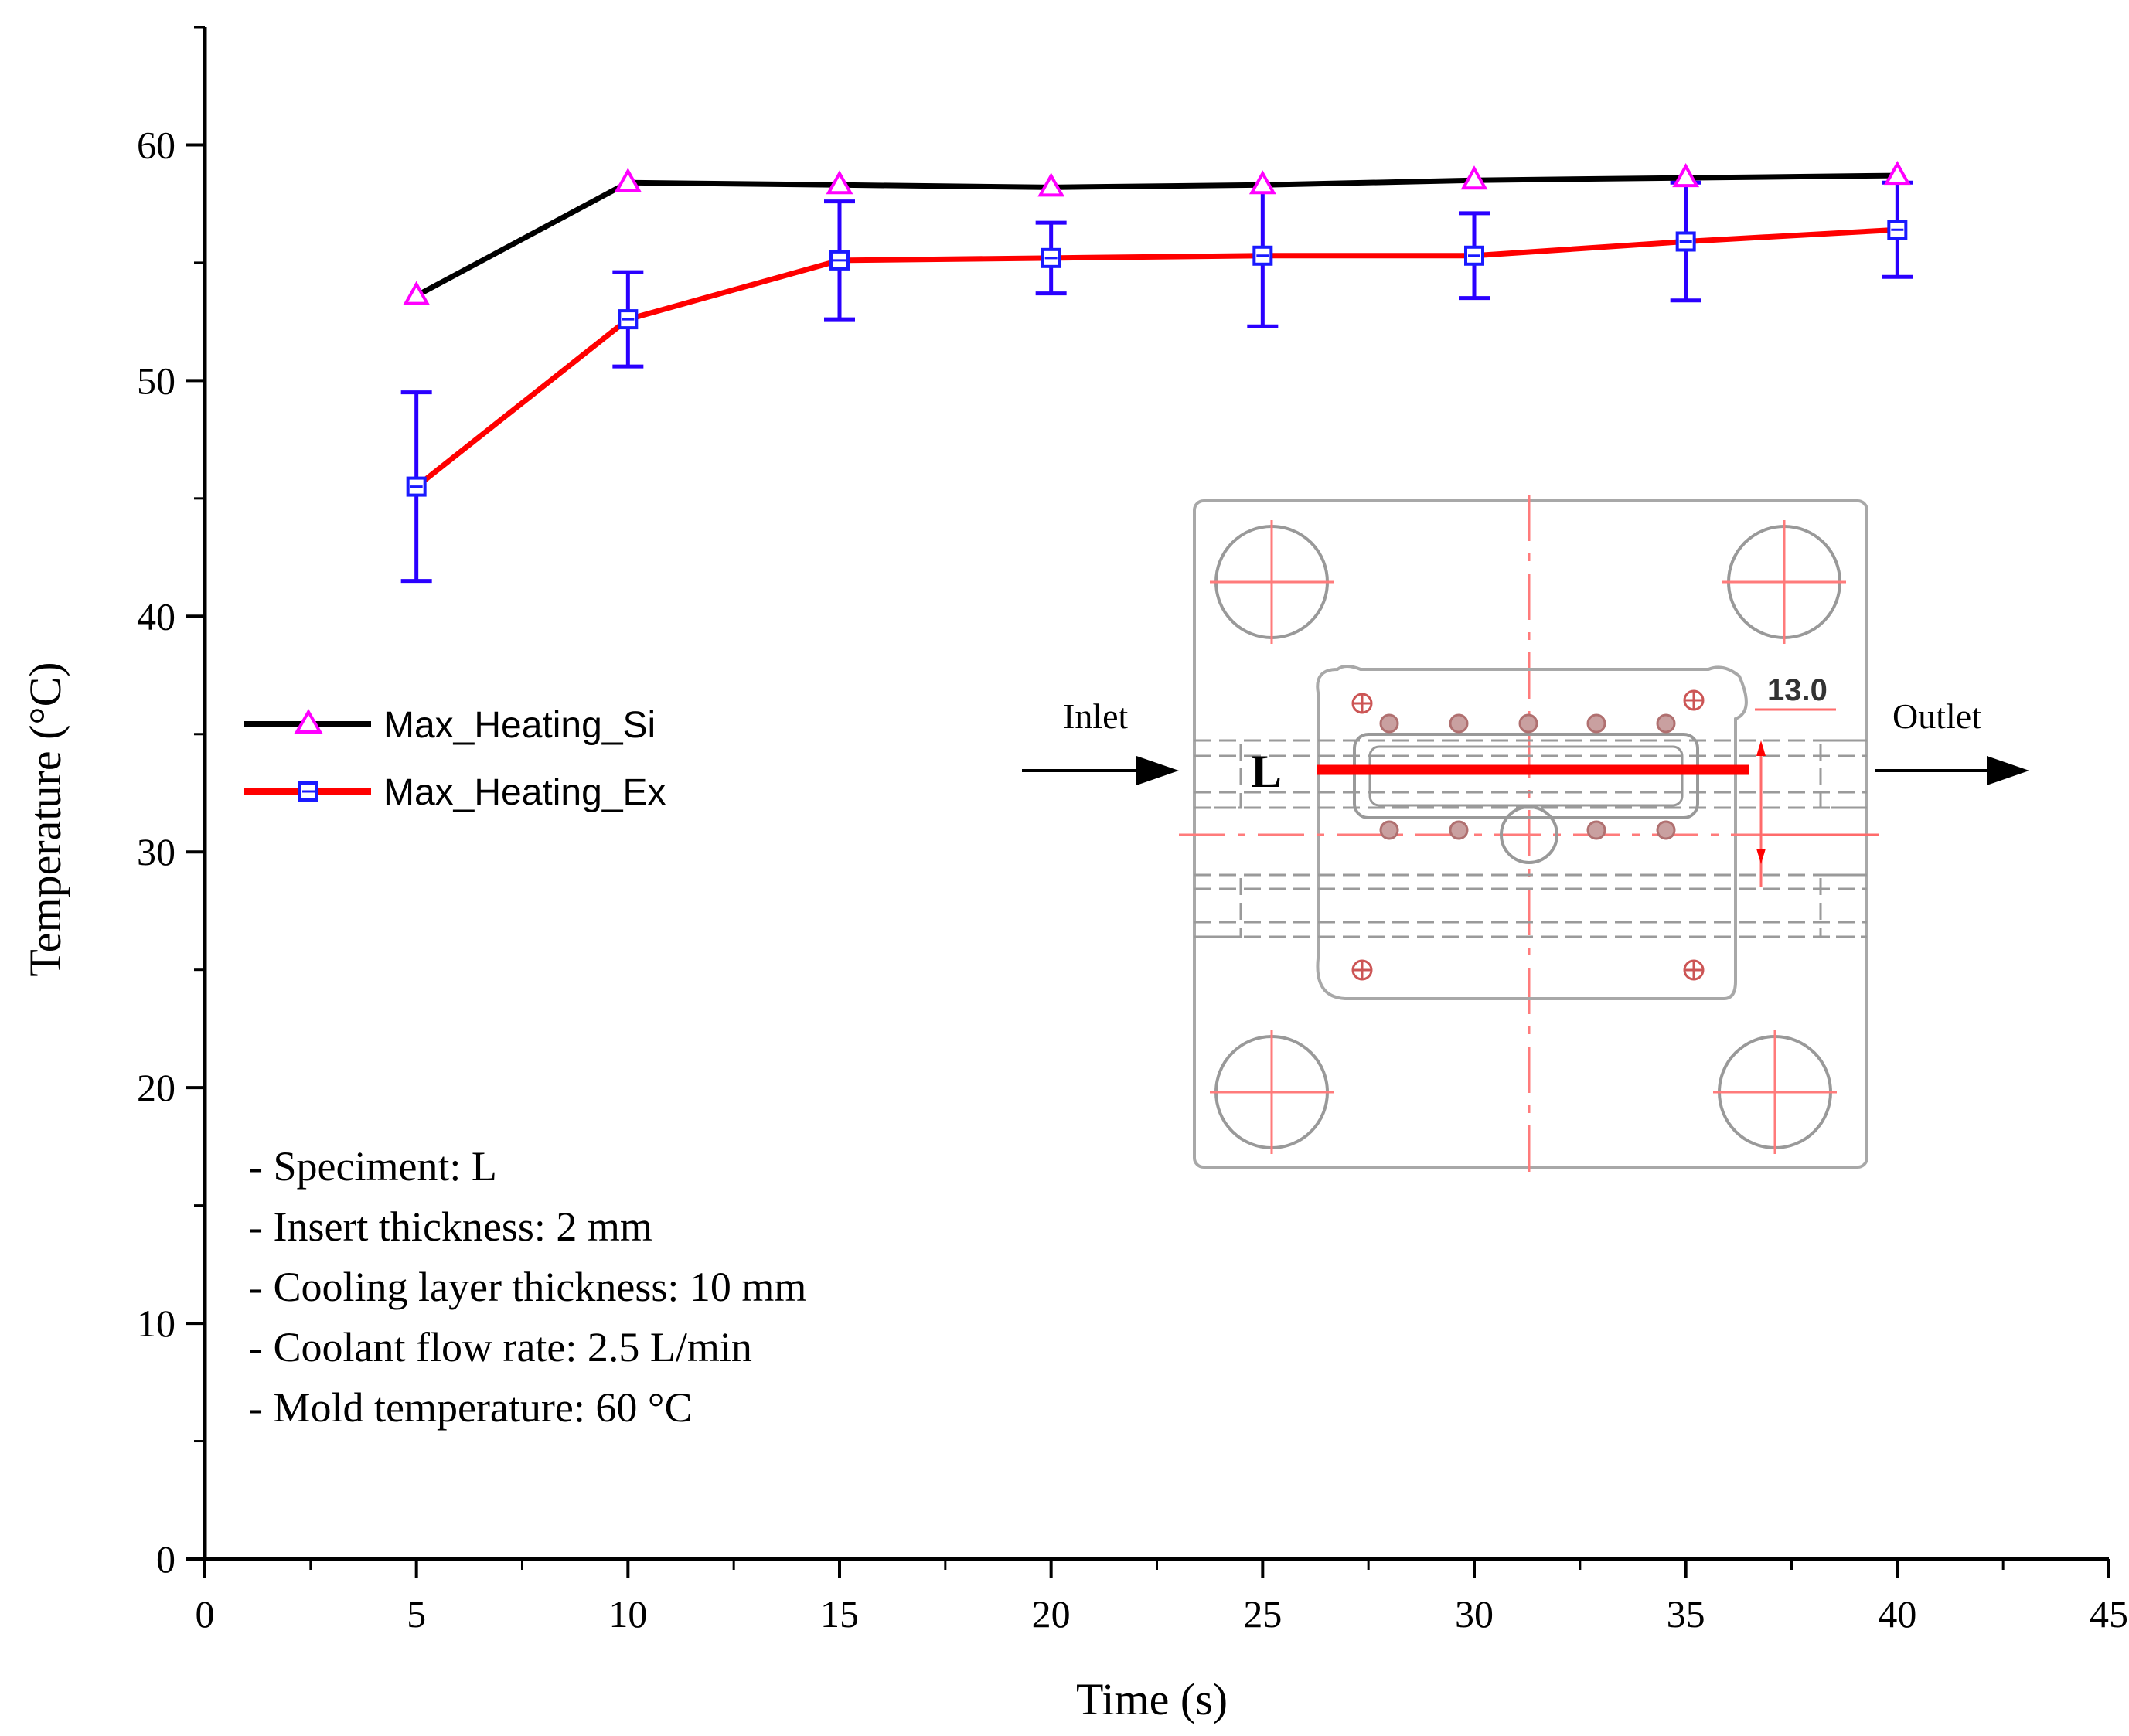  I want to click on screw-holes, so click(1528, 835).